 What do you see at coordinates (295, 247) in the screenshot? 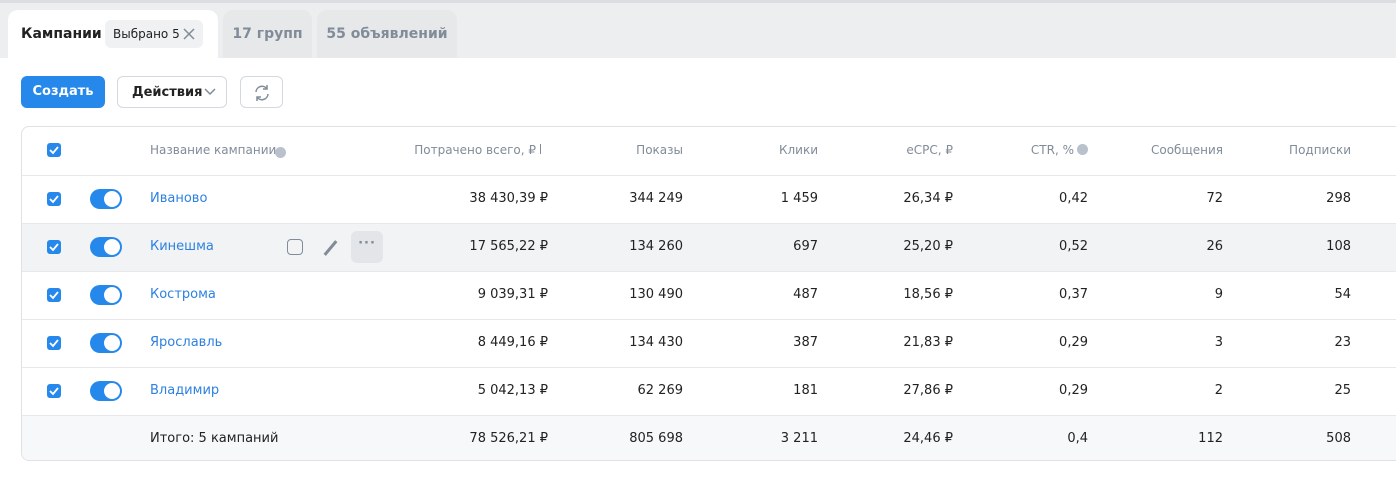
I see `stats-icon` at bounding box center [295, 247].